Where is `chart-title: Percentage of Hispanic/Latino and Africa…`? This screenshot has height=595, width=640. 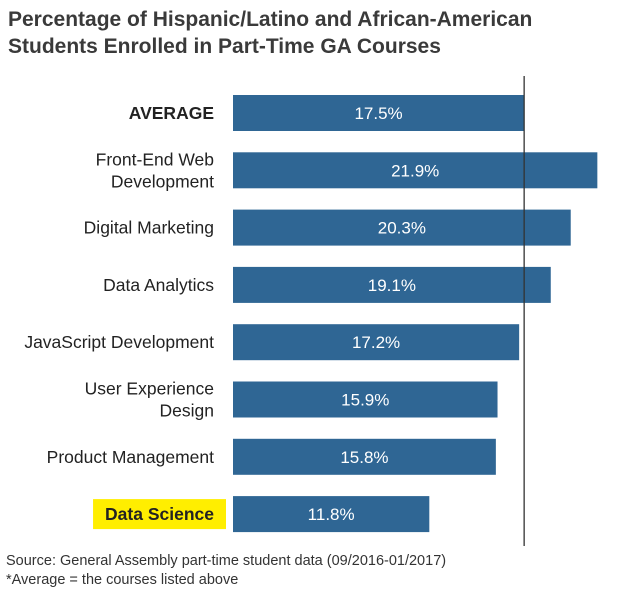
chart-title: Percentage of Hispanic/Latino and Africa… is located at coordinates (318, 33).